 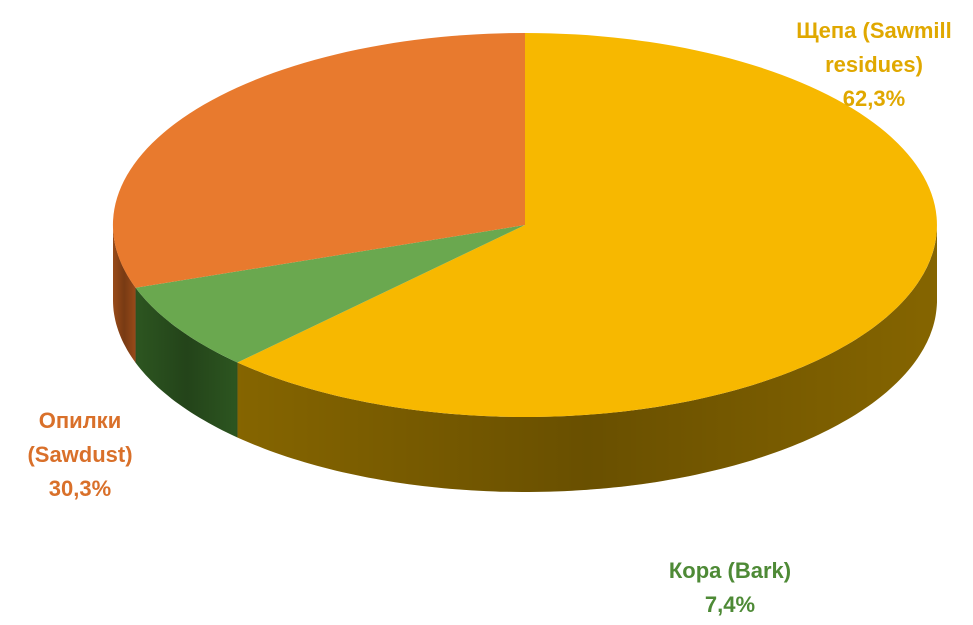 I want to click on data-label-line-opilki-1: (Sawdust), so click(x=79, y=454).